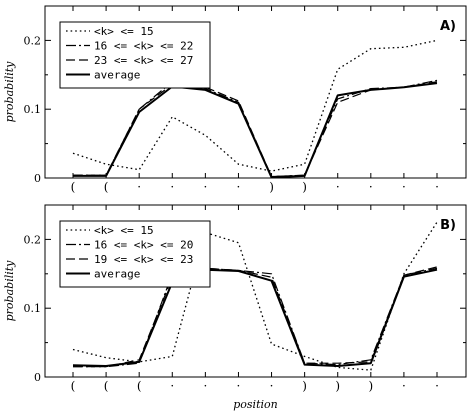  I want to click on legend-entry: 19 <= <k> <= 23, so click(143, 259).